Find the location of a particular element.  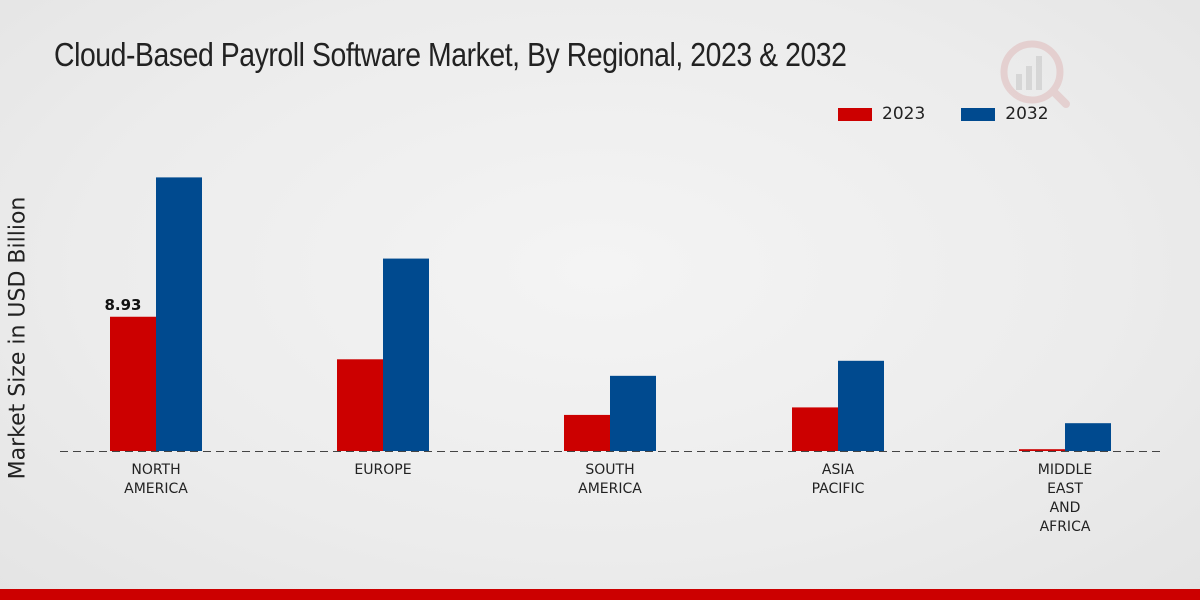

legend-item-2023: 2023 is located at coordinates (881, 114).